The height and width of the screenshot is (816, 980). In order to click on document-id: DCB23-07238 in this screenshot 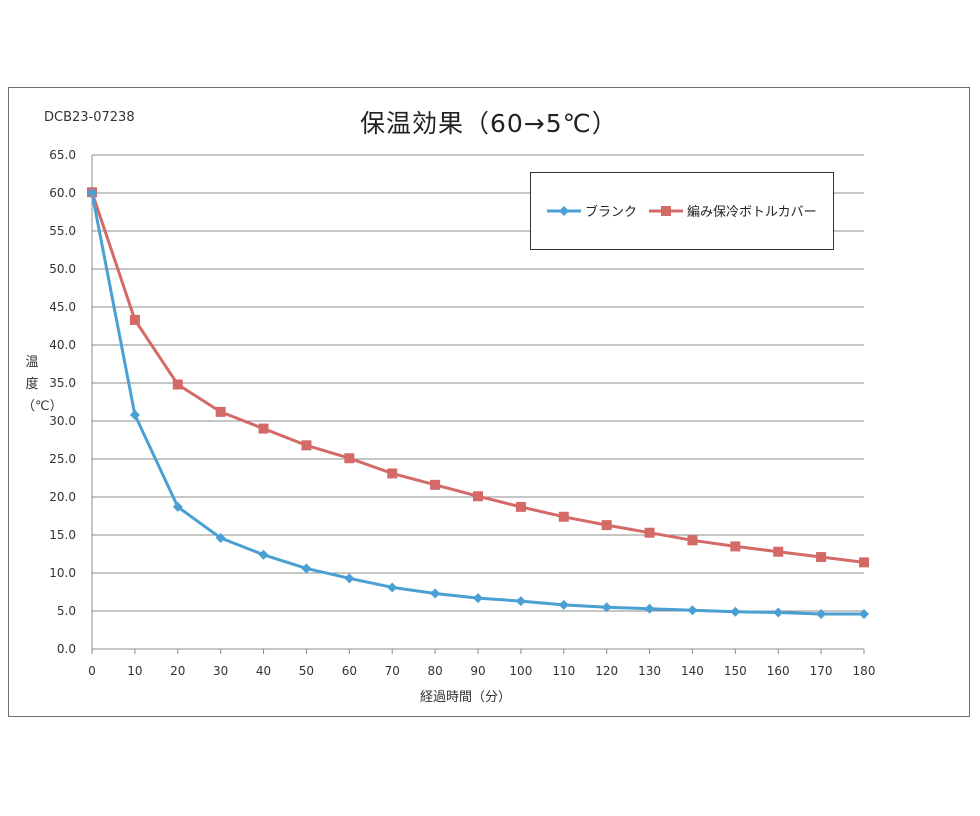, I will do `click(89, 117)`.